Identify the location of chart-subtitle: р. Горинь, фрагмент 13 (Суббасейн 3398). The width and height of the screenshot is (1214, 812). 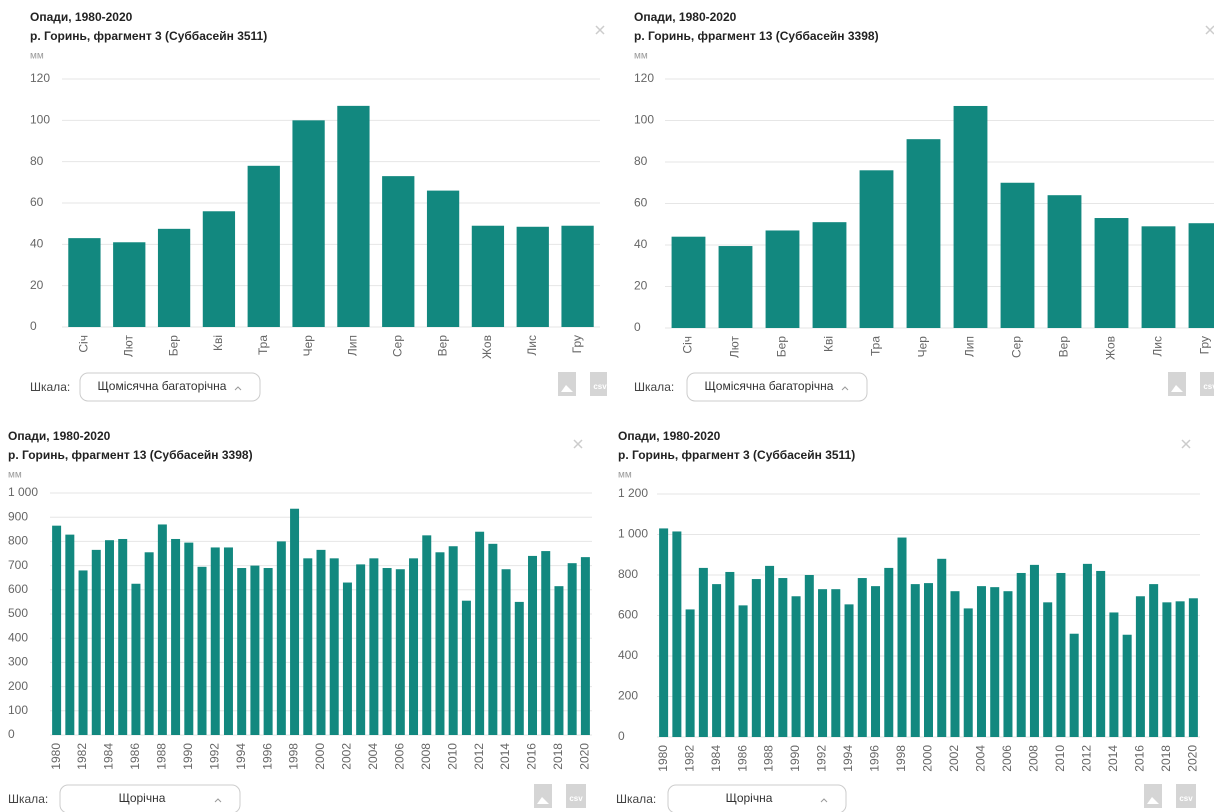
(130, 455).